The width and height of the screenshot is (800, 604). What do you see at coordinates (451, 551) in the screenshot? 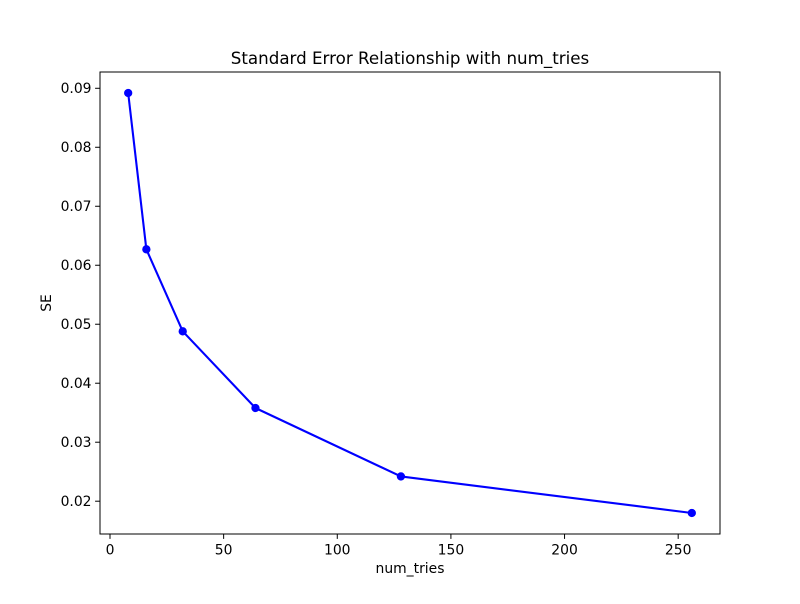
I see `x-tick-label: 150` at bounding box center [451, 551].